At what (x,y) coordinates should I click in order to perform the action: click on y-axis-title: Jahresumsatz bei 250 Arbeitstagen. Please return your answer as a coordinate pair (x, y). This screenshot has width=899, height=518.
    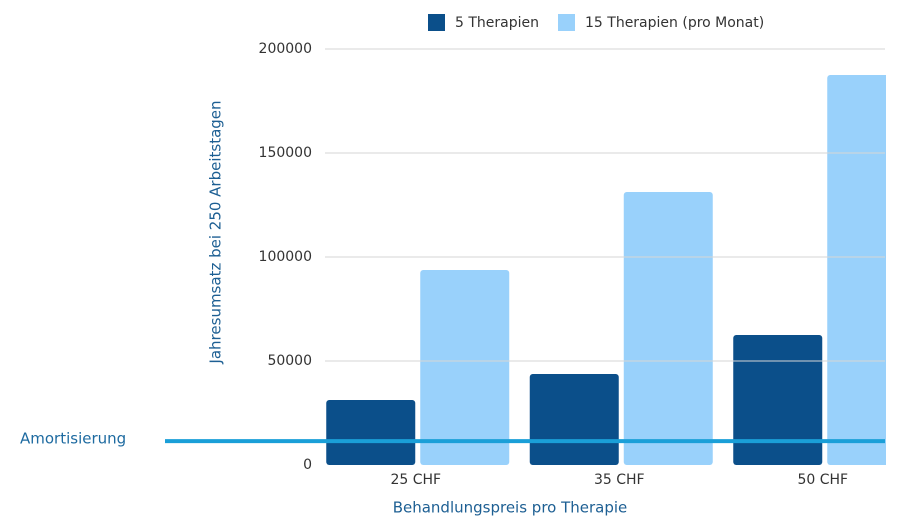
    Looking at the image, I should click on (216, 232).